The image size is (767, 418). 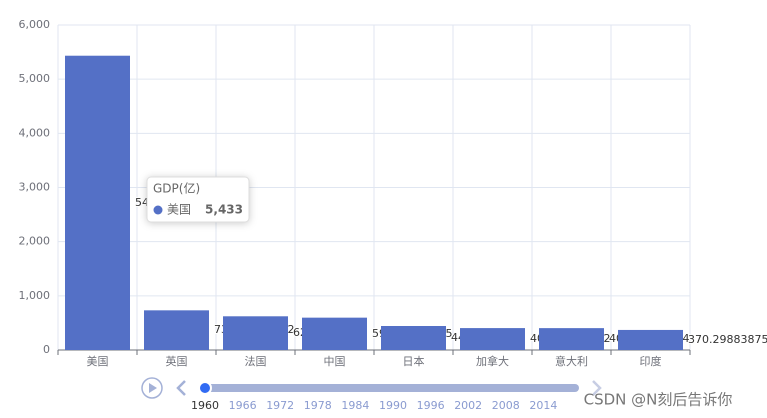 I want to click on timeline-label: 2014, so click(x=543, y=405).